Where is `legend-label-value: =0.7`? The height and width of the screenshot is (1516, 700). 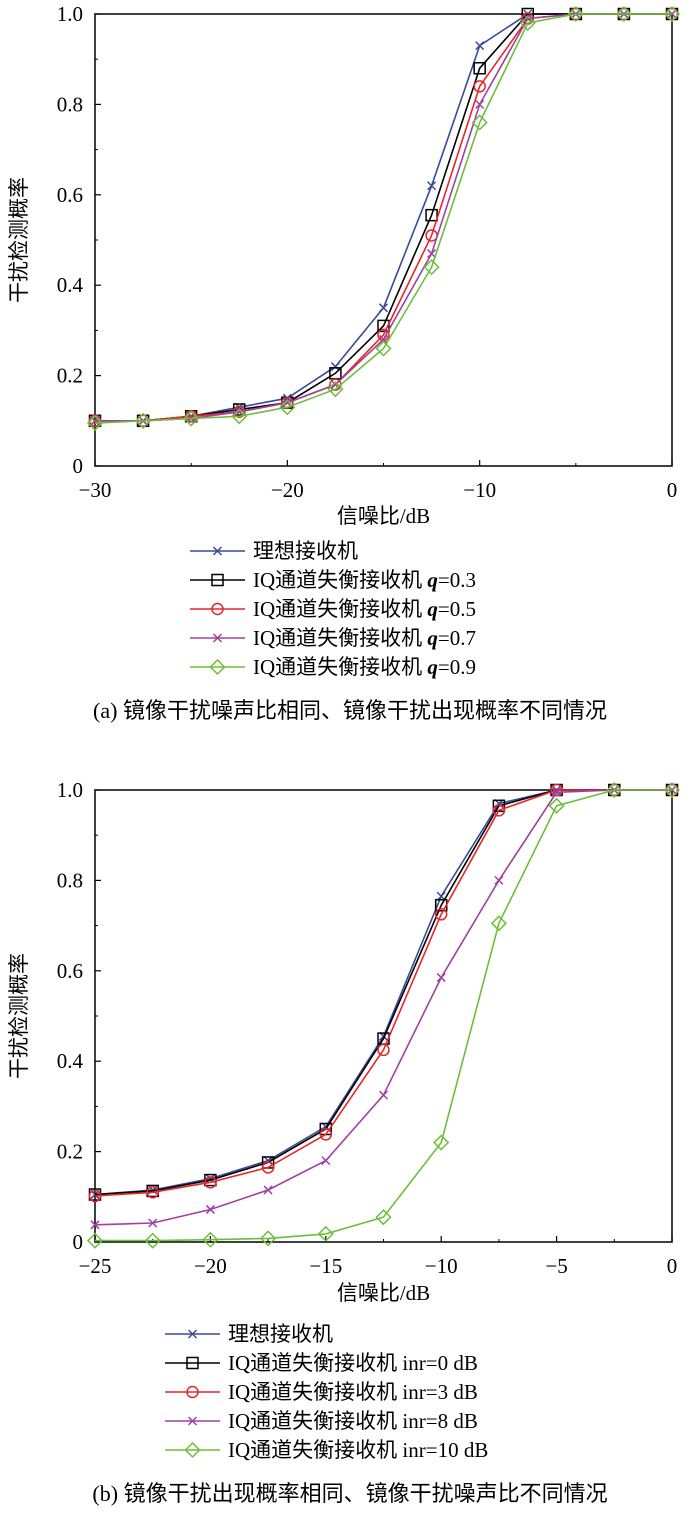 legend-label-value: =0.7 is located at coordinates (457, 638).